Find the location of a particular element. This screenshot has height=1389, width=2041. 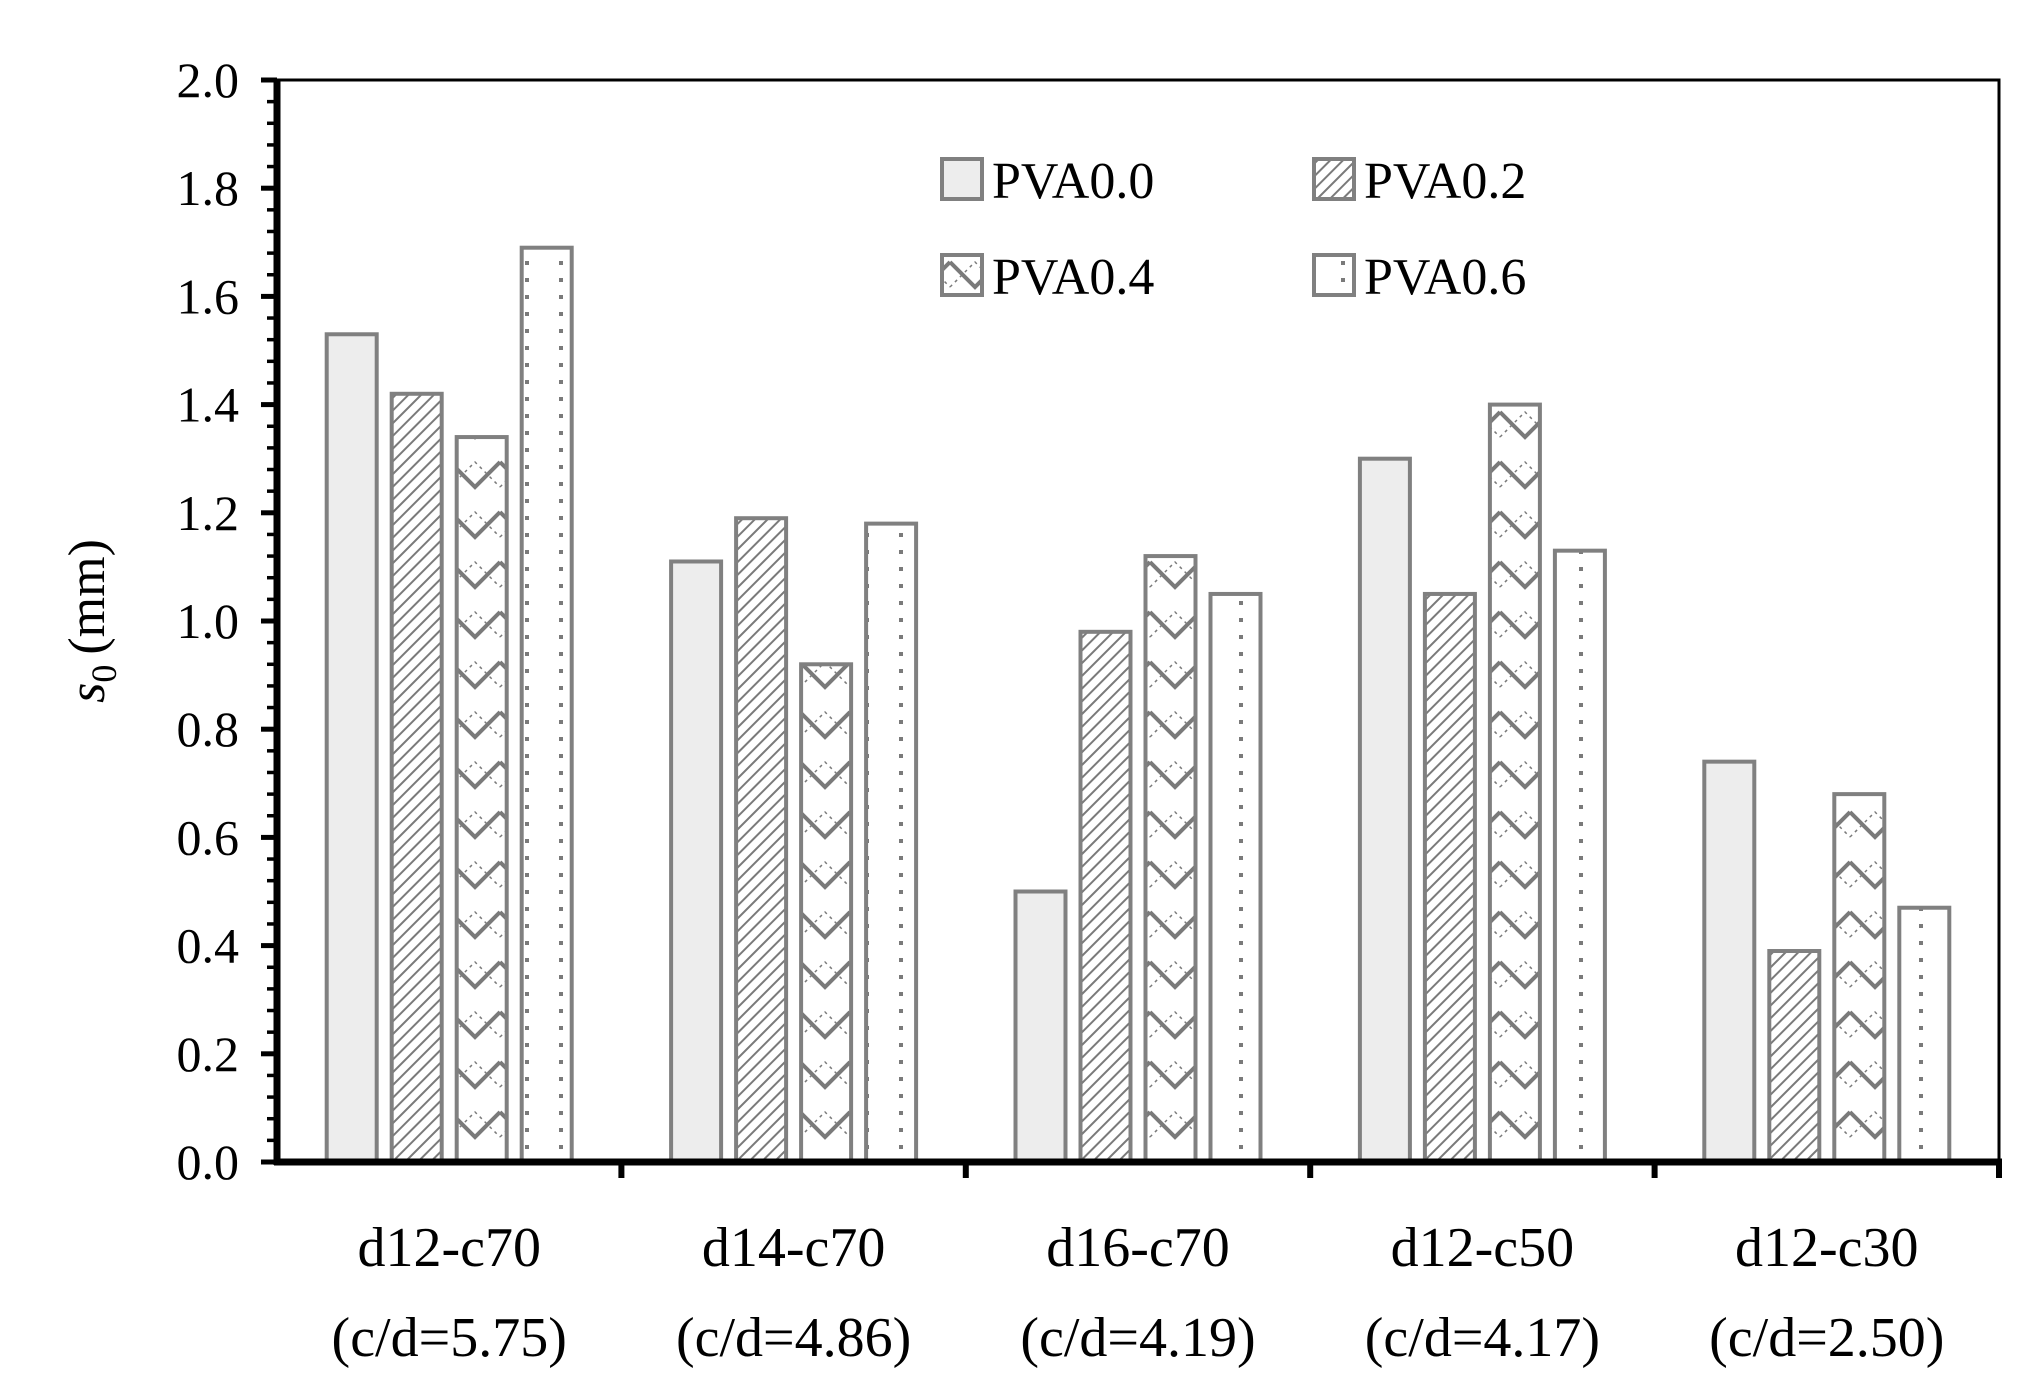

category-label: d16-c70 is located at coordinates (1138, 1248).